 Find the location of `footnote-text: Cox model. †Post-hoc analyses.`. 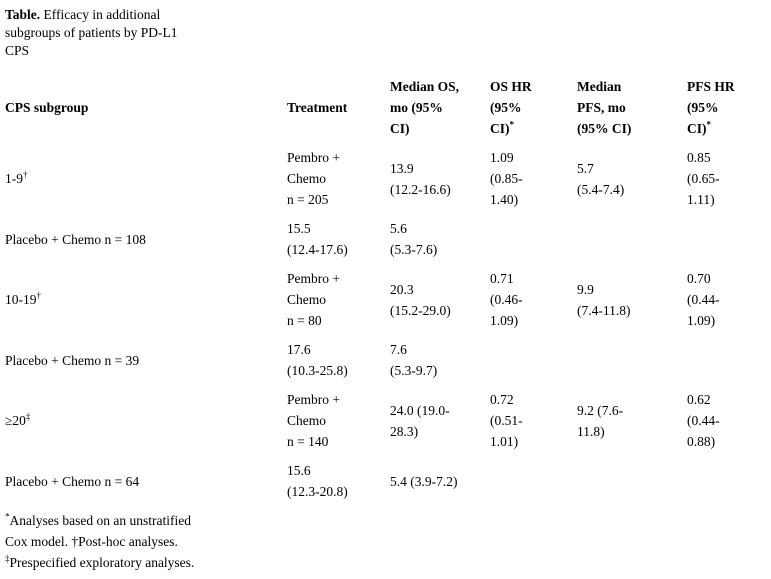

footnote-text: Cox model. †Post-hoc analyses. is located at coordinates (91, 541).